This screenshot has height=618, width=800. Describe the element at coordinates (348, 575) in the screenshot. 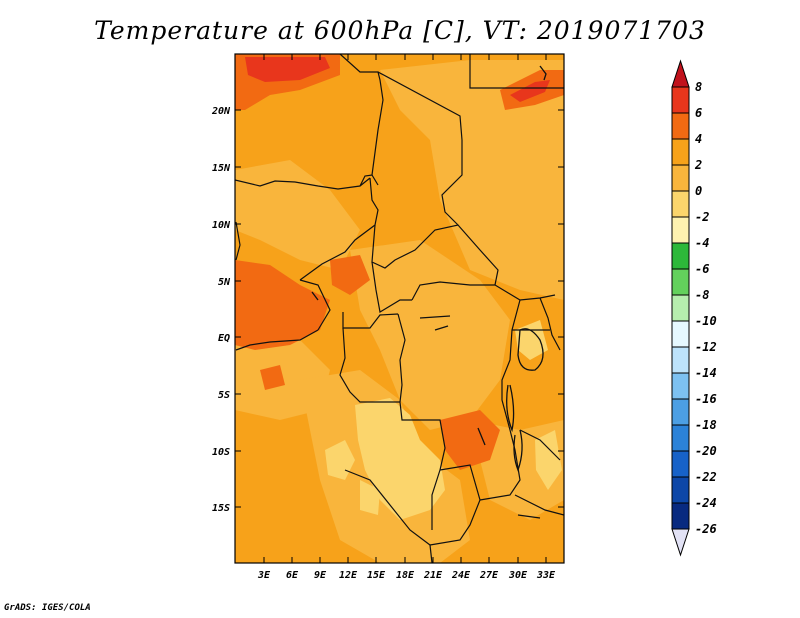

I see `lon-label: 12E` at that location.